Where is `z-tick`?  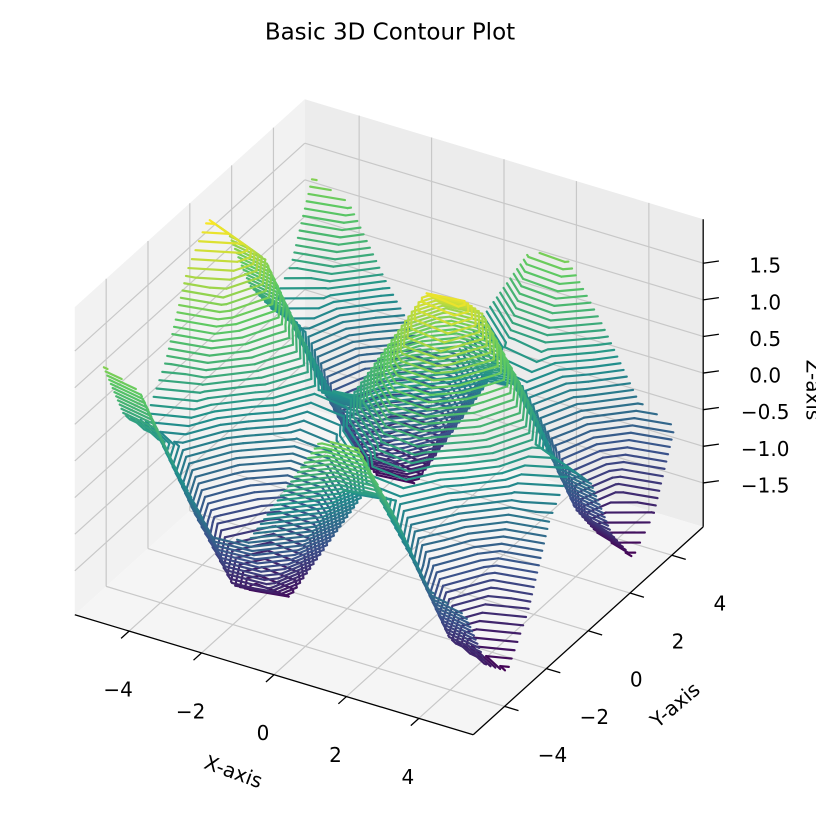 z-tick is located at coordinates (711, 335).